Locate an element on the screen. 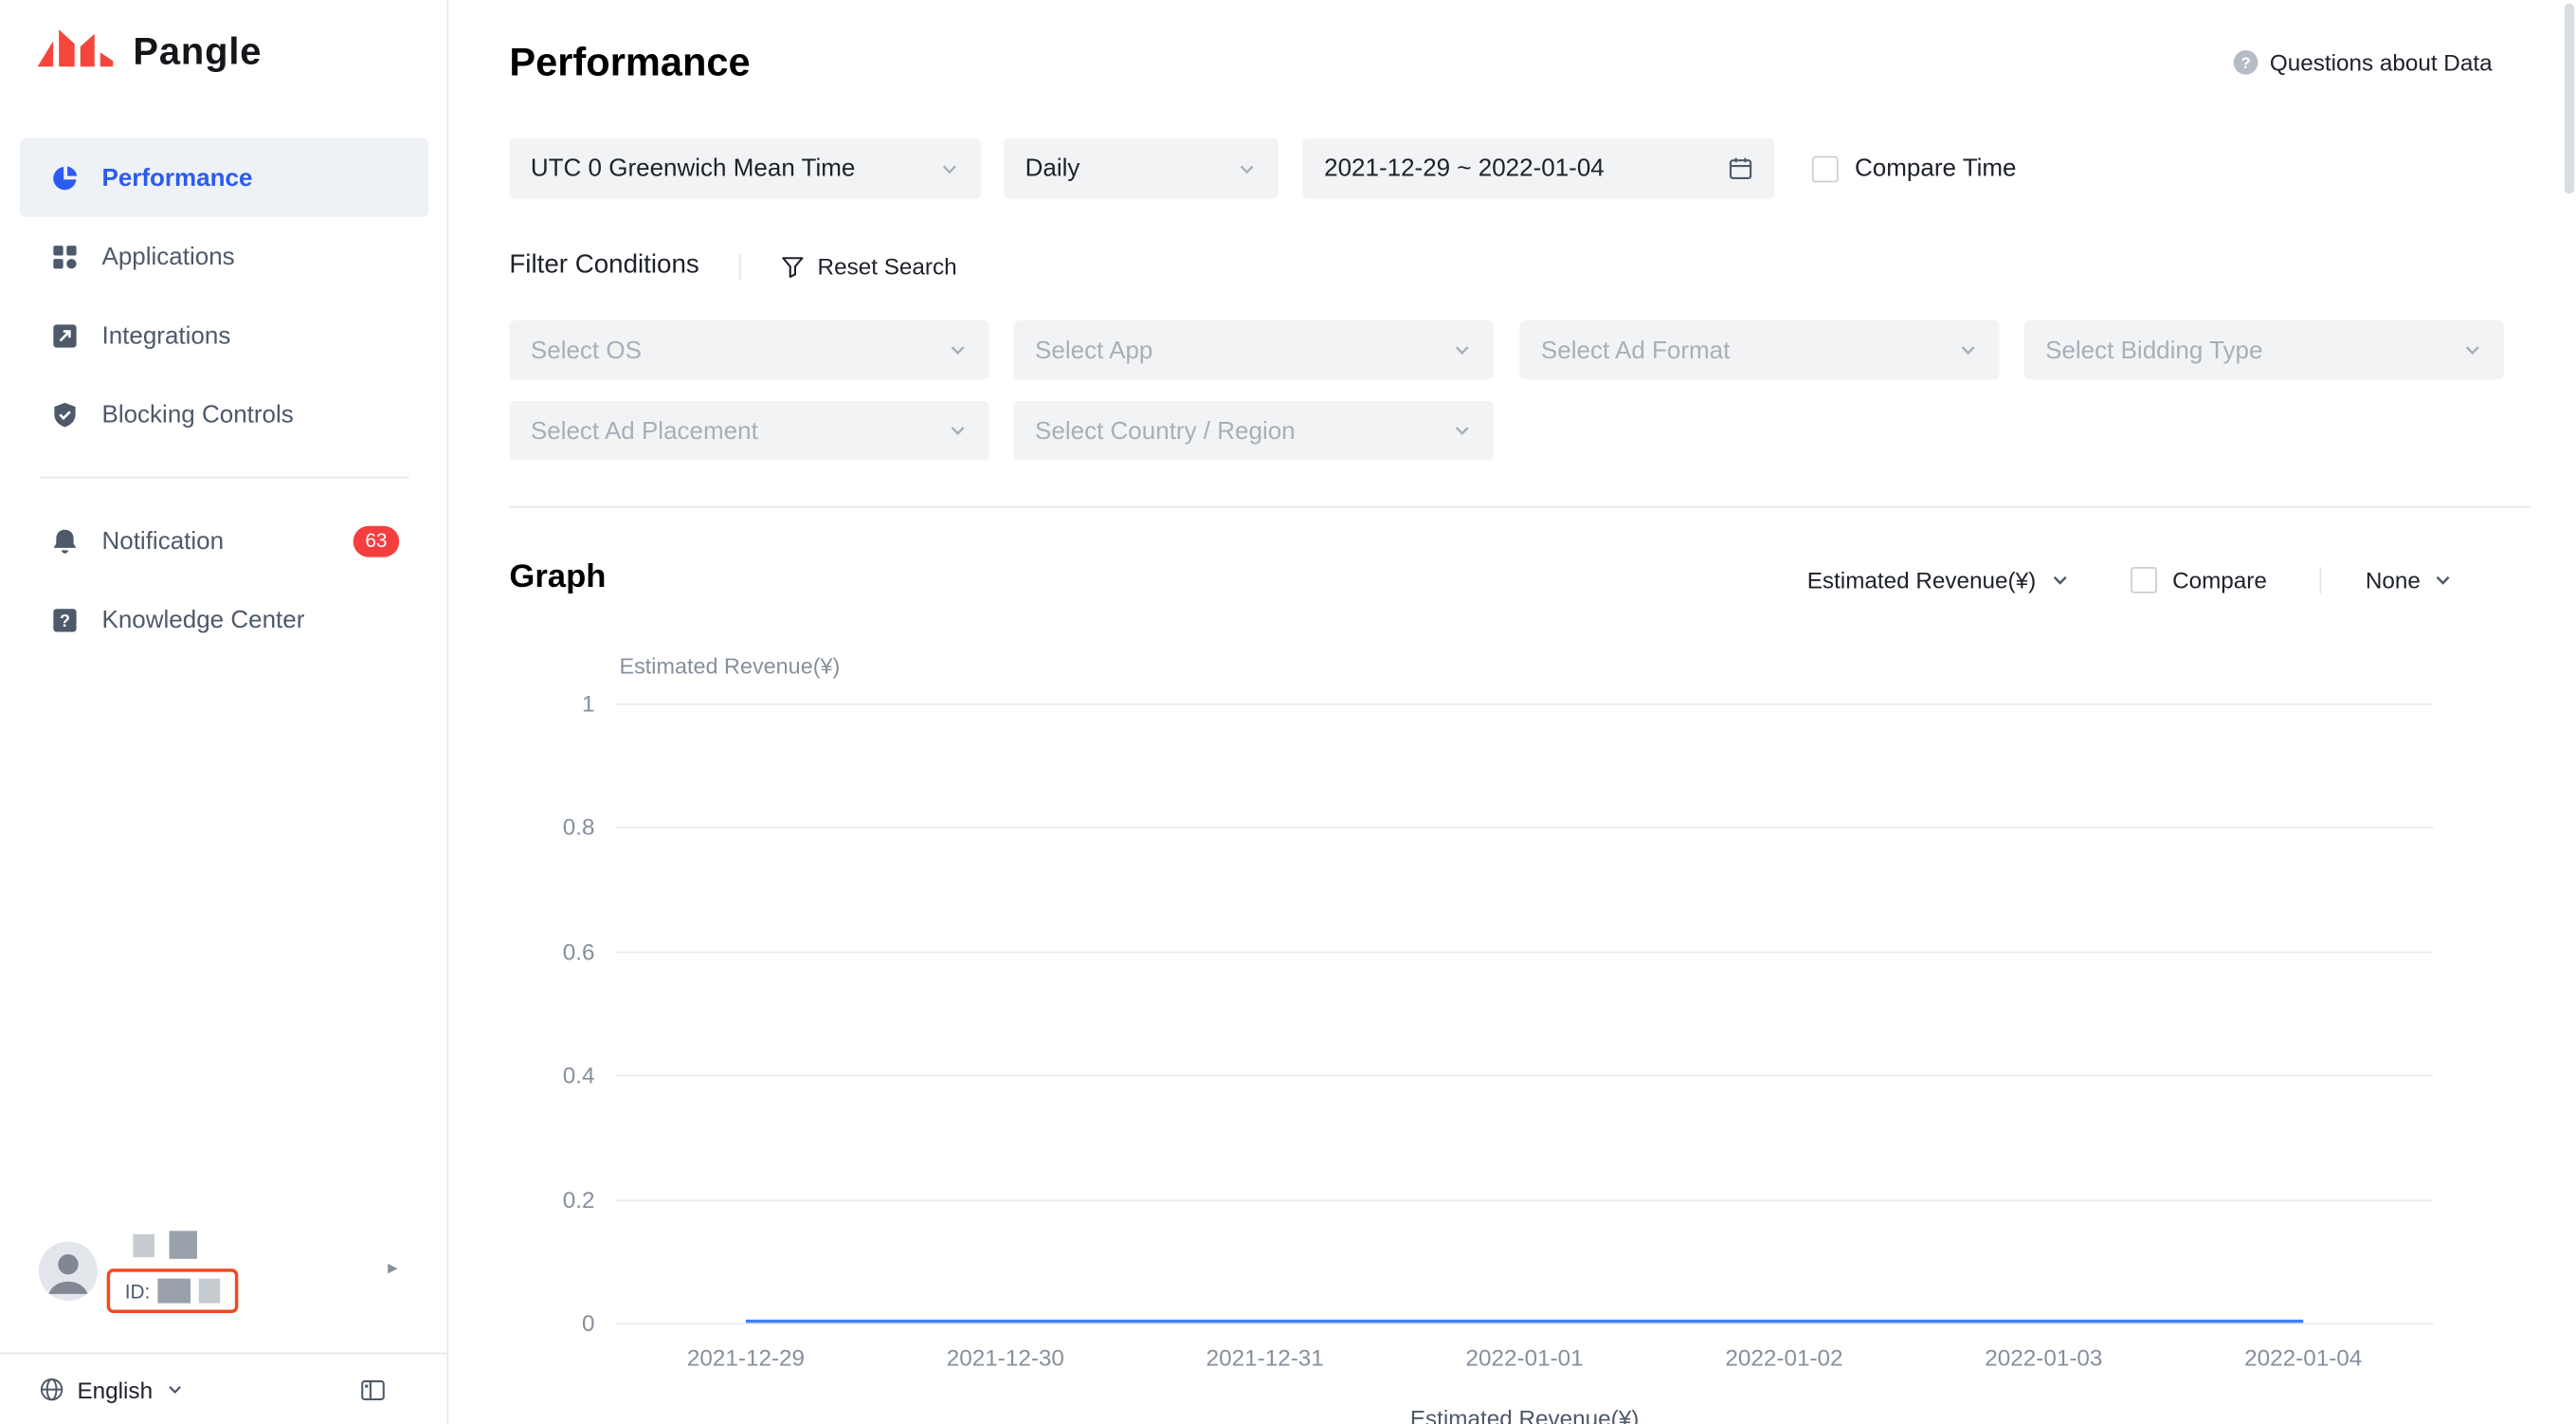 This screenshot has width=2576, height=1424. chart-y-axis-title: Estimated Revenue(¥) is located at coordinates (730, 666).